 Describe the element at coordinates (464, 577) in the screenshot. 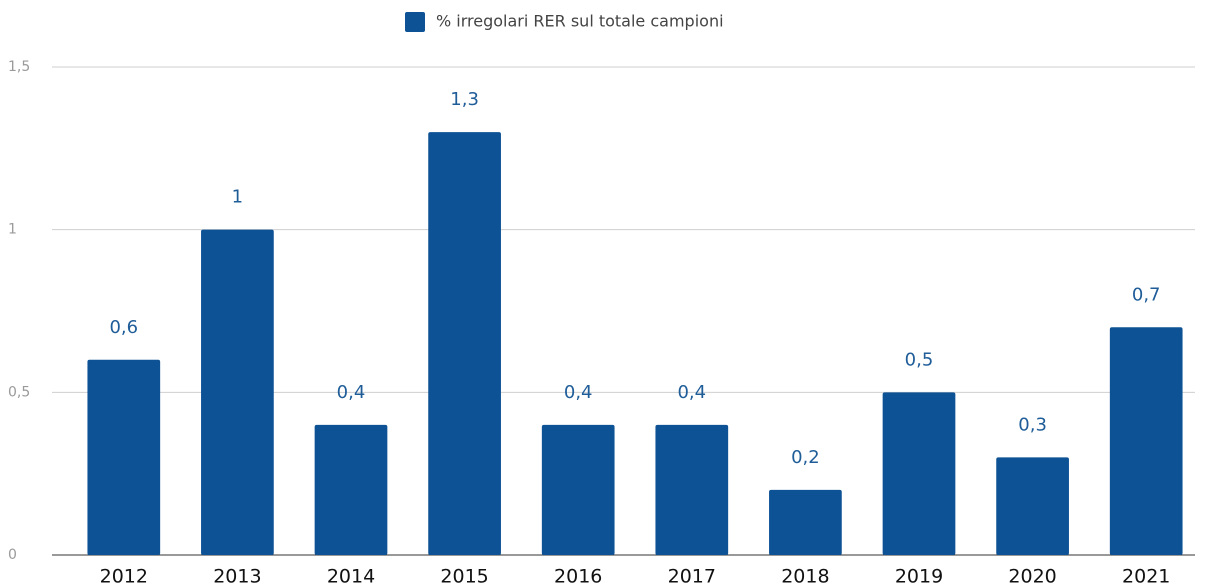

I see `x-tick-label: 2015` at that location.